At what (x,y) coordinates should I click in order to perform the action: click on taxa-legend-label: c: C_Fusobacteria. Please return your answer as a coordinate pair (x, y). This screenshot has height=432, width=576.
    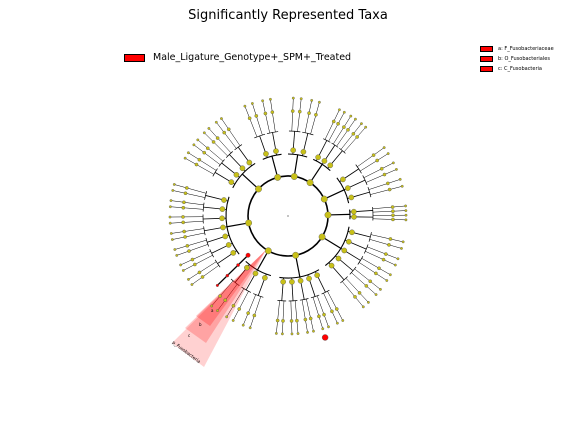
    Looking at the image, I should click on (520, 69).